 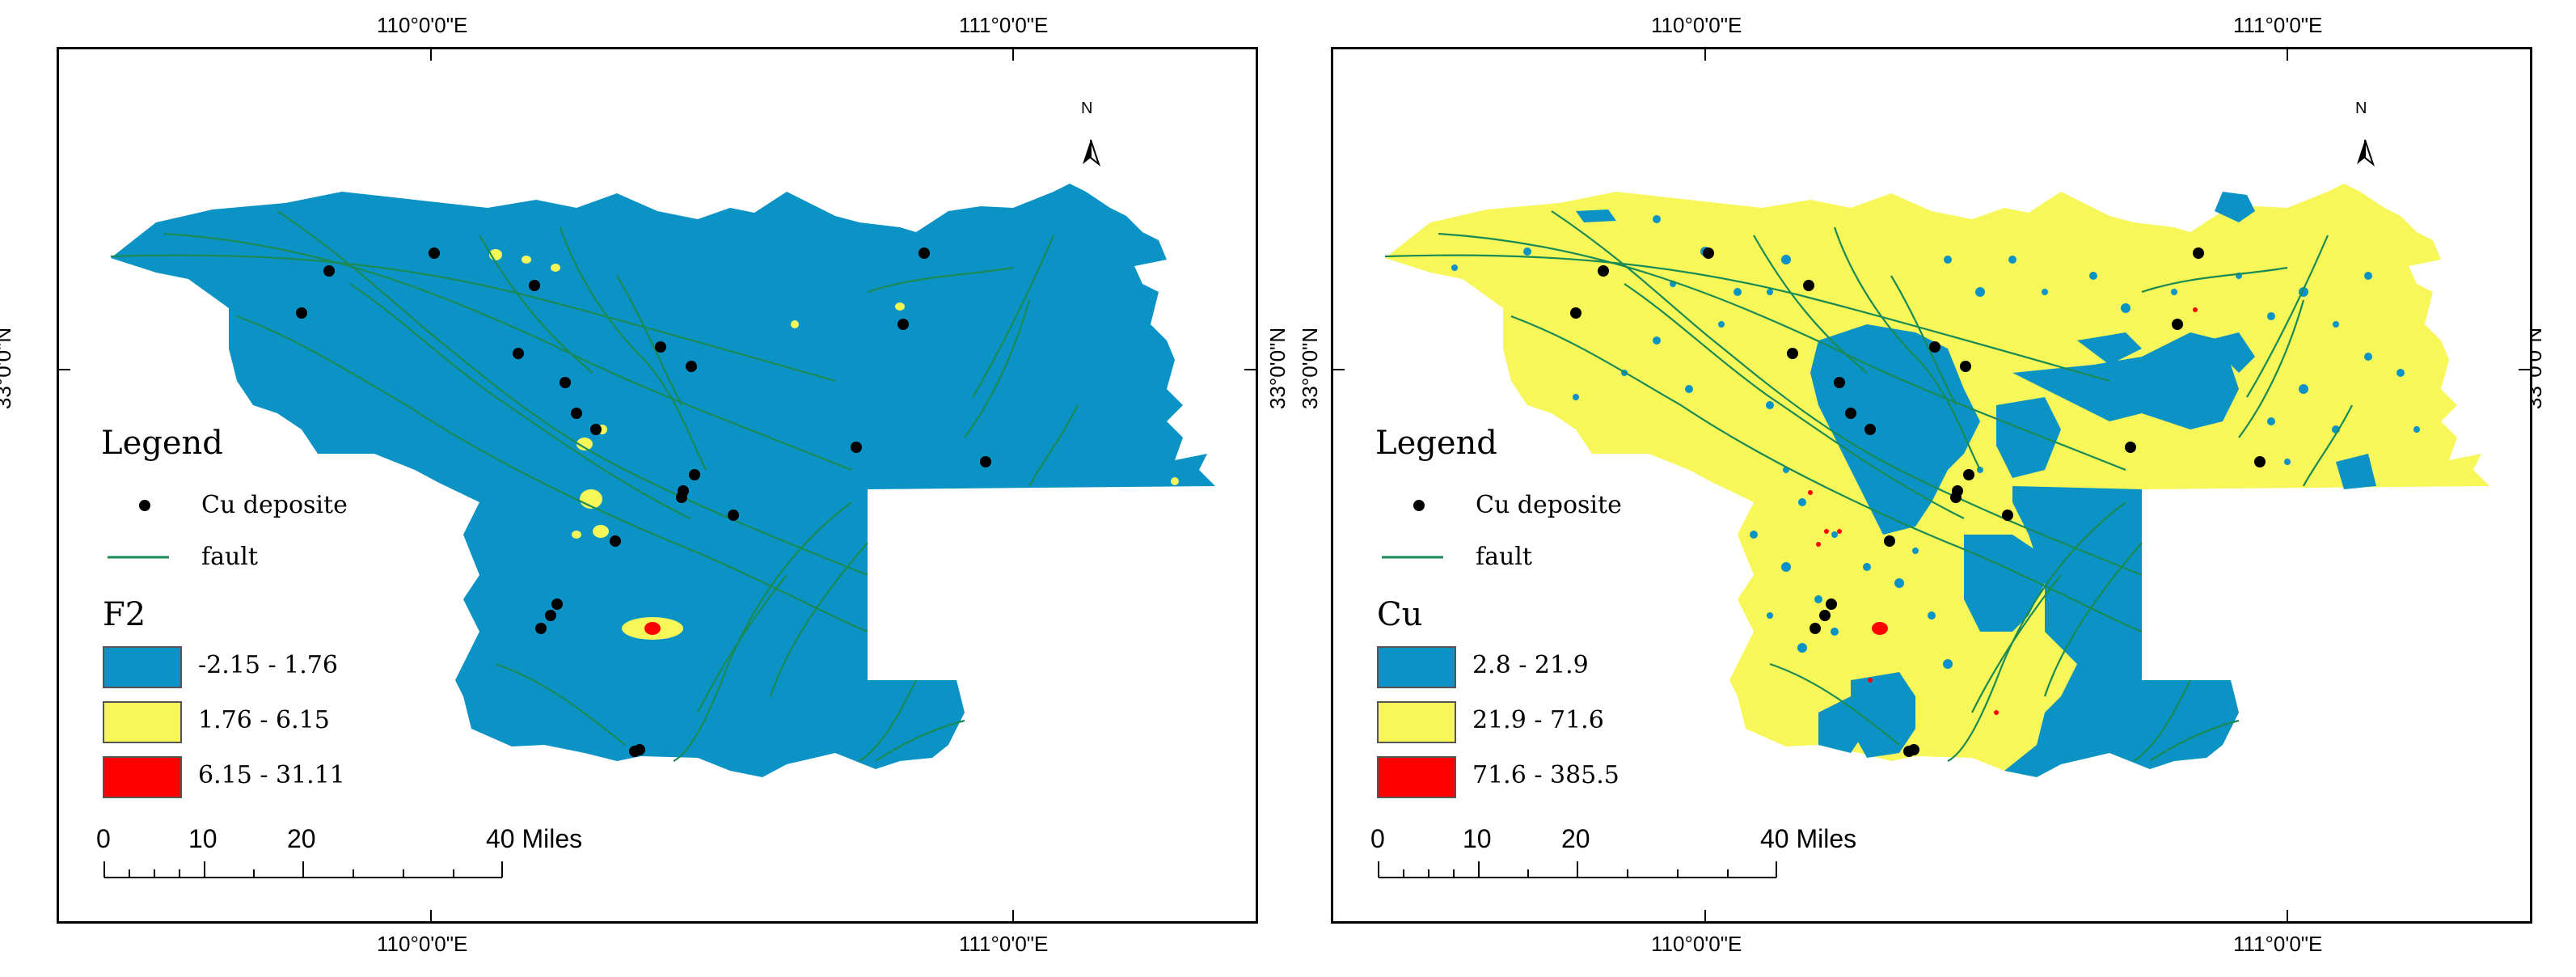 What do you see at coordinates (1004, 944) in the screenshot?
I see `lon-label-bottom-left-b: 111°0'0"E` at bounding box center [1004, 944].